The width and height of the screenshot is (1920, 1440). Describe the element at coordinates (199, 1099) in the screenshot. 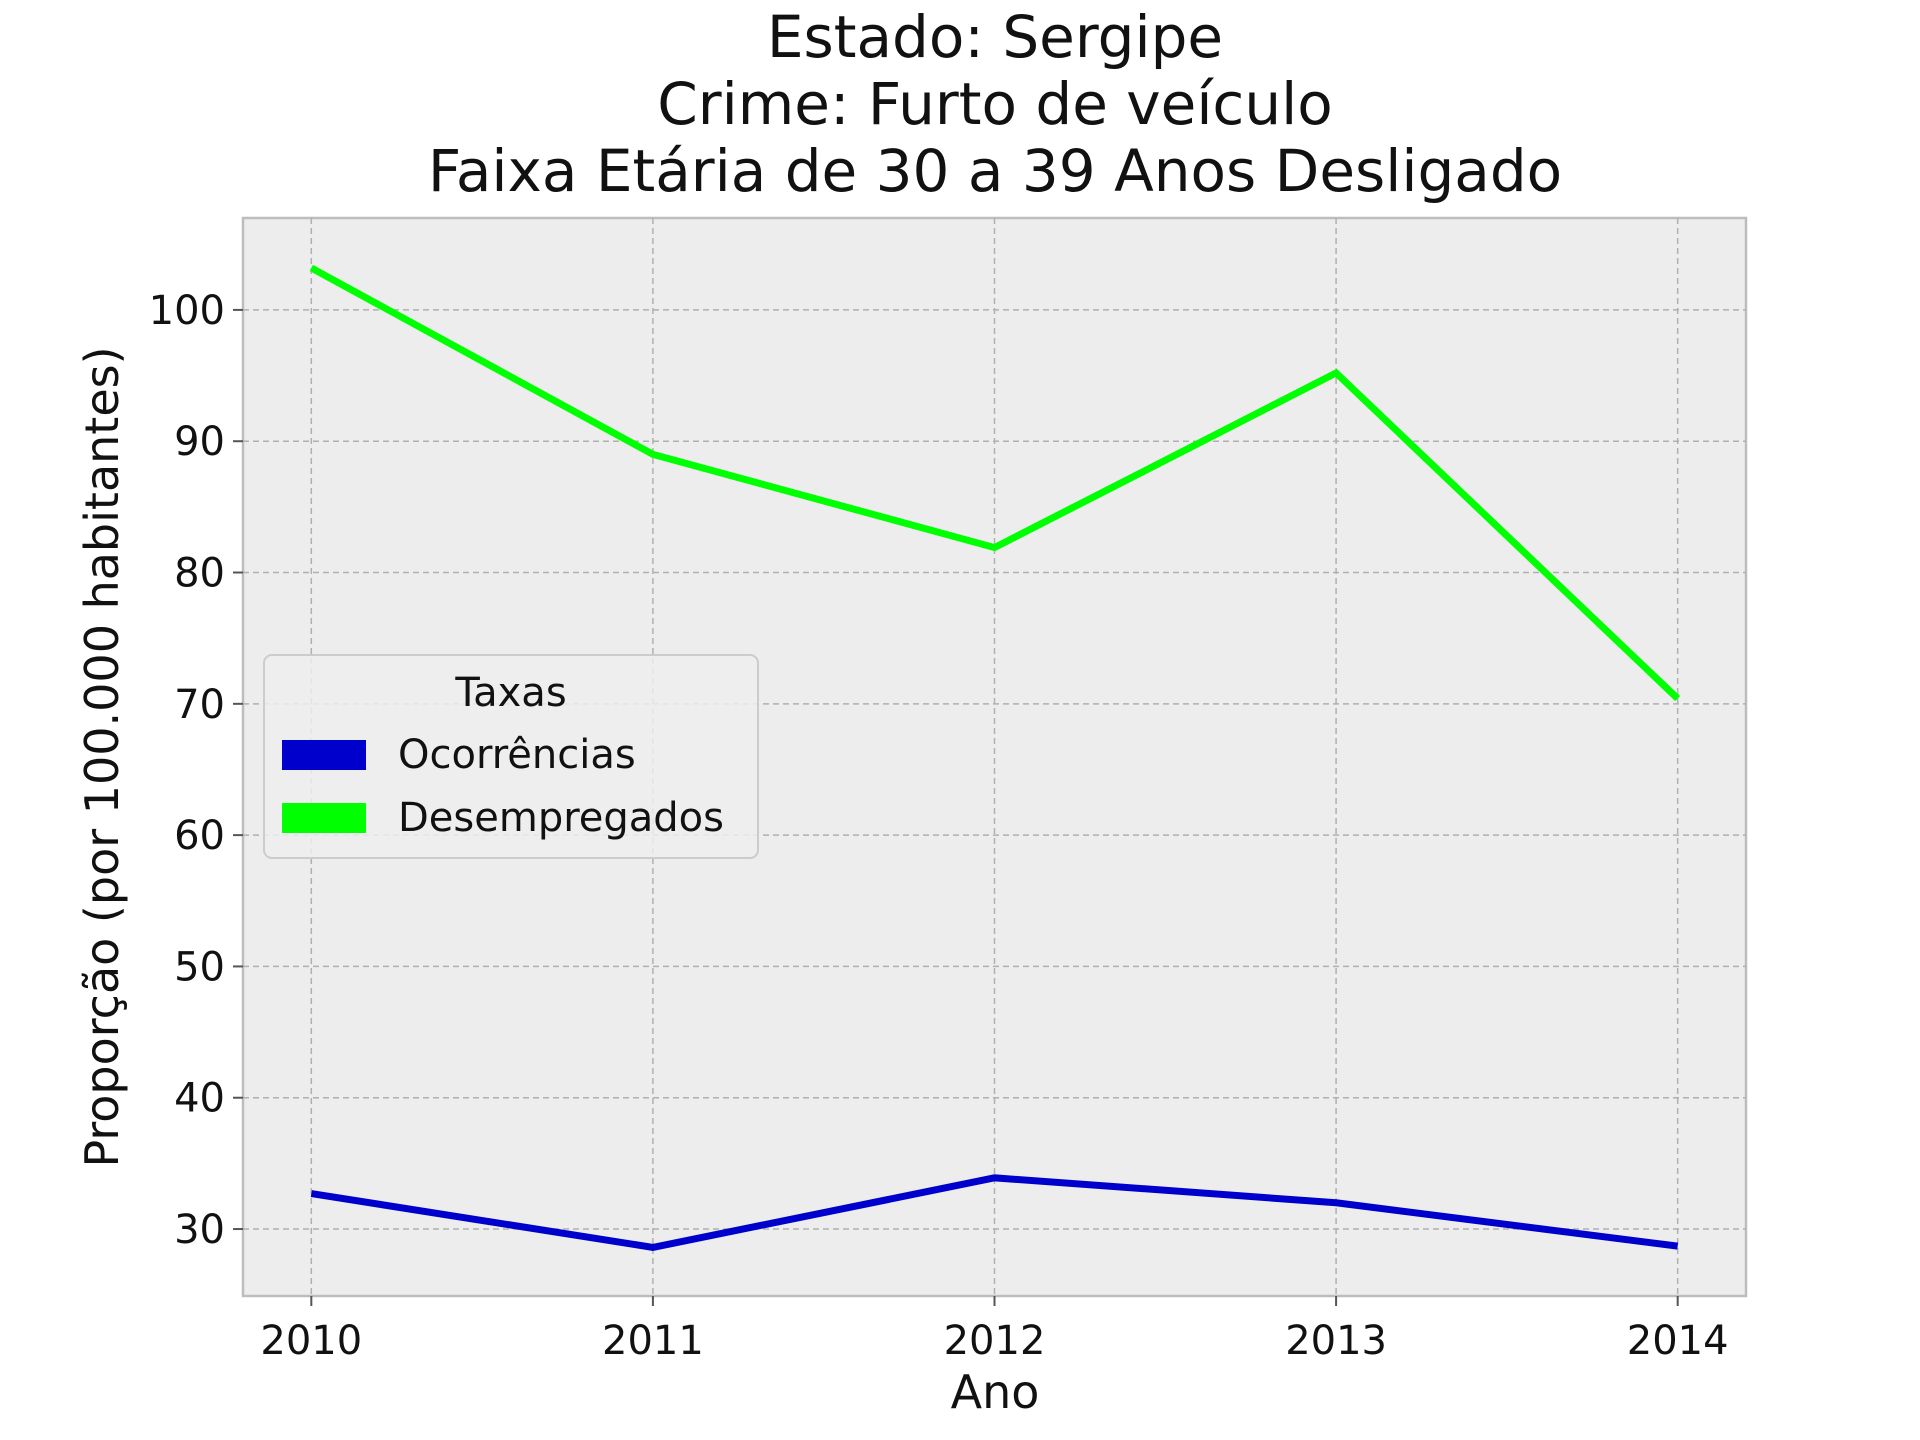

I see `y-tick-label-40: 40` at that location.